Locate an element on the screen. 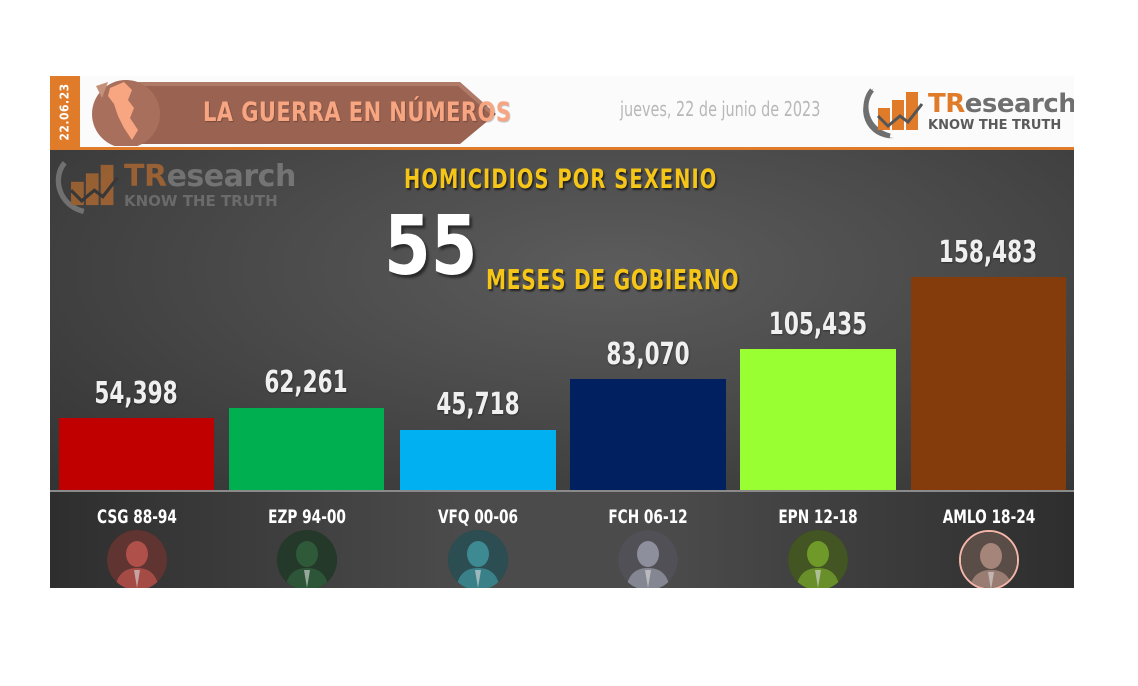 This screenshot has height=686, width=1138. banner-arrow-shape is located at coordinates (294, 114).